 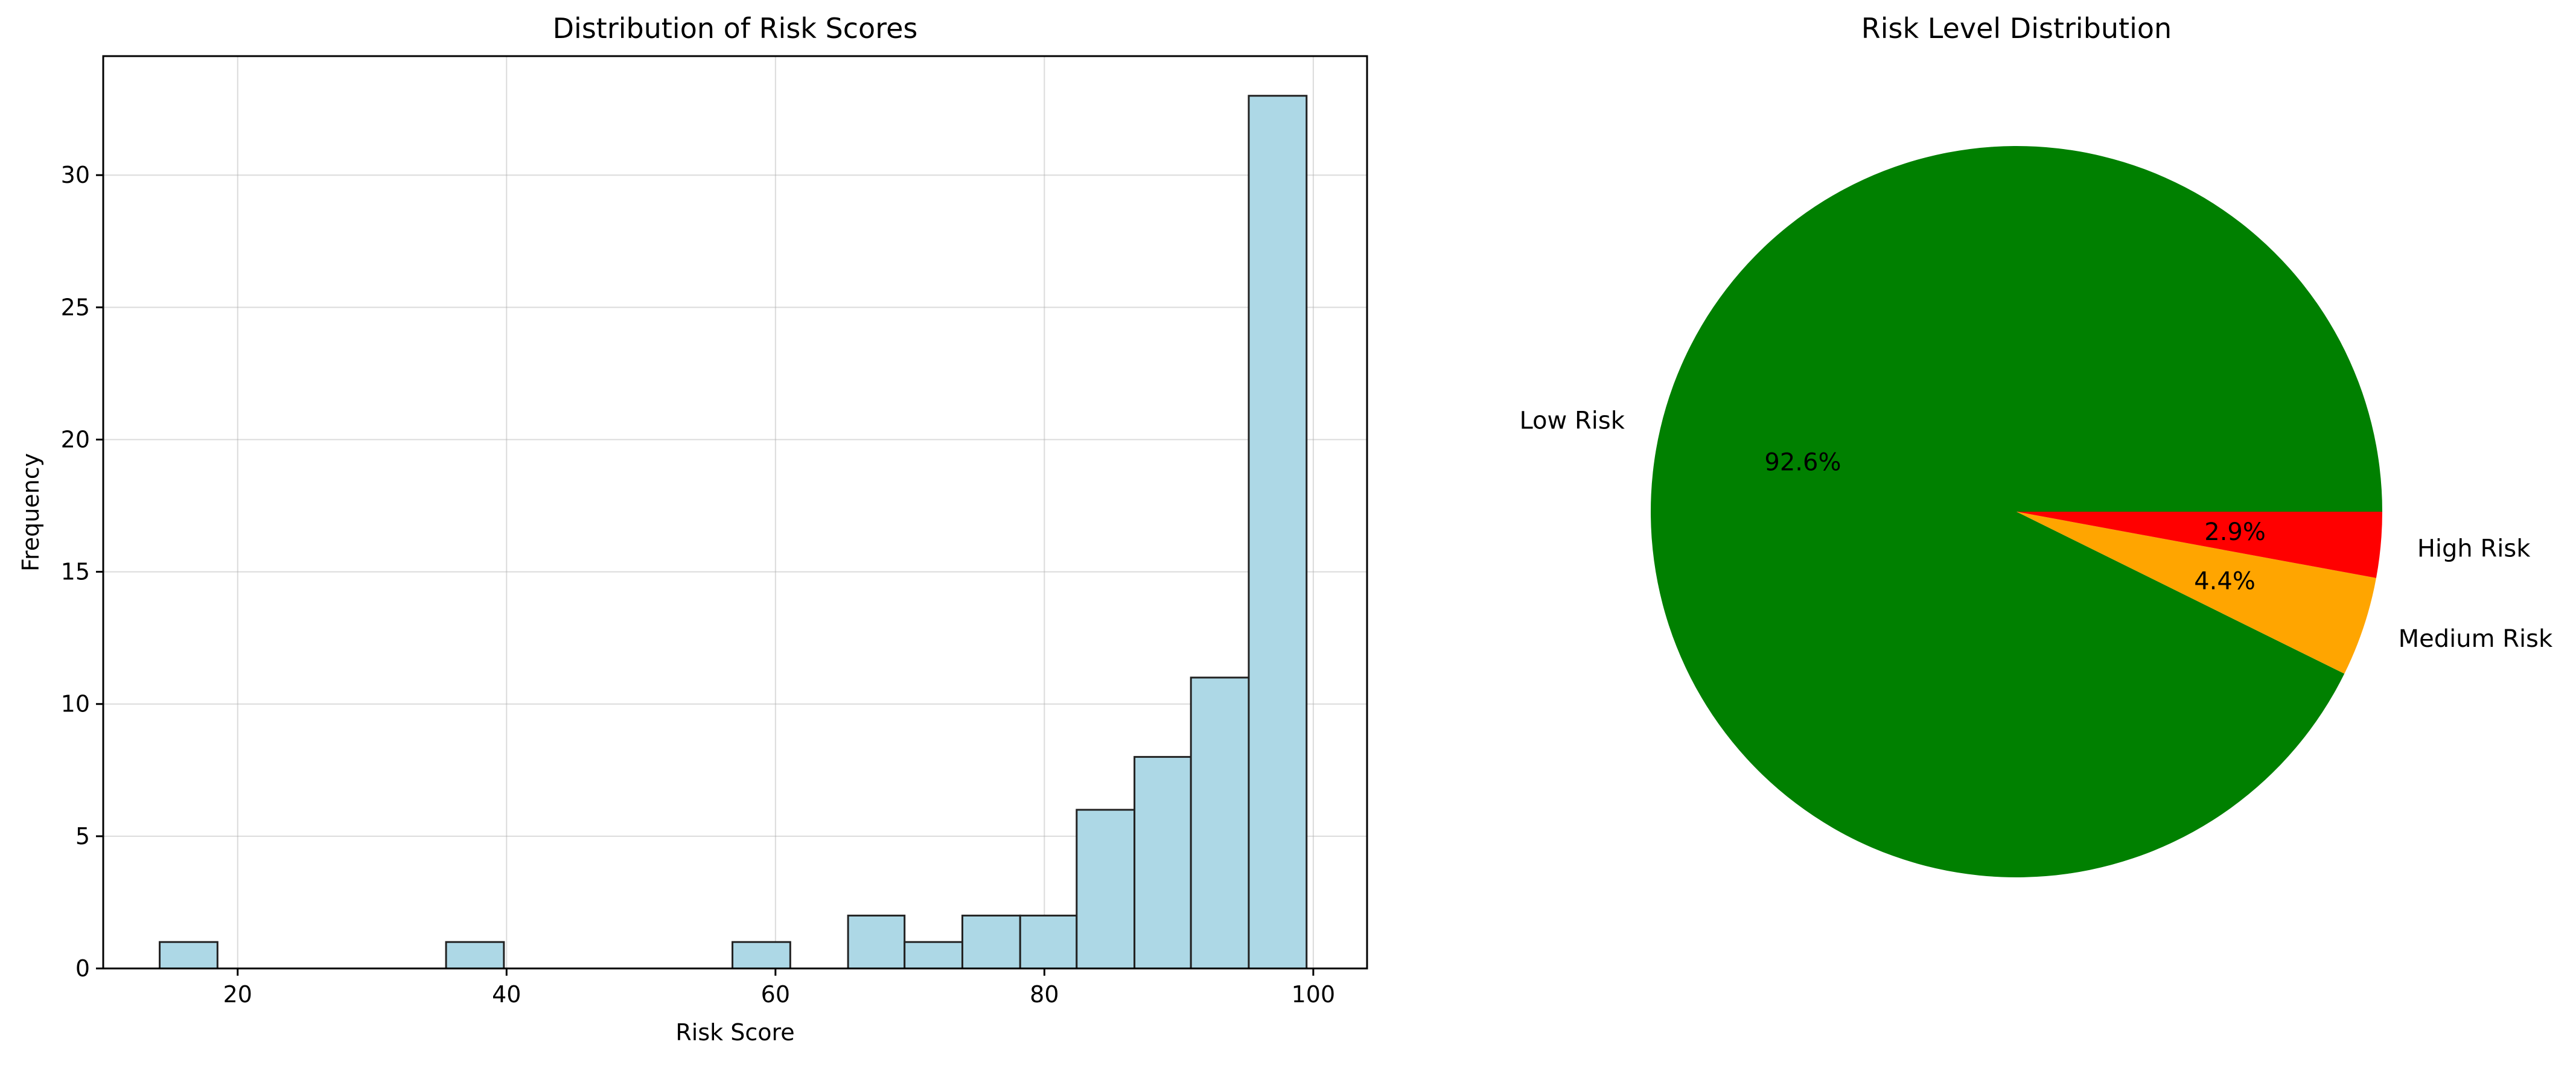 What do you see at coordinates (2474, 549) in the screenshot?
I see `pie-slice-label: High Risk` at bounding box center [2474, 549].